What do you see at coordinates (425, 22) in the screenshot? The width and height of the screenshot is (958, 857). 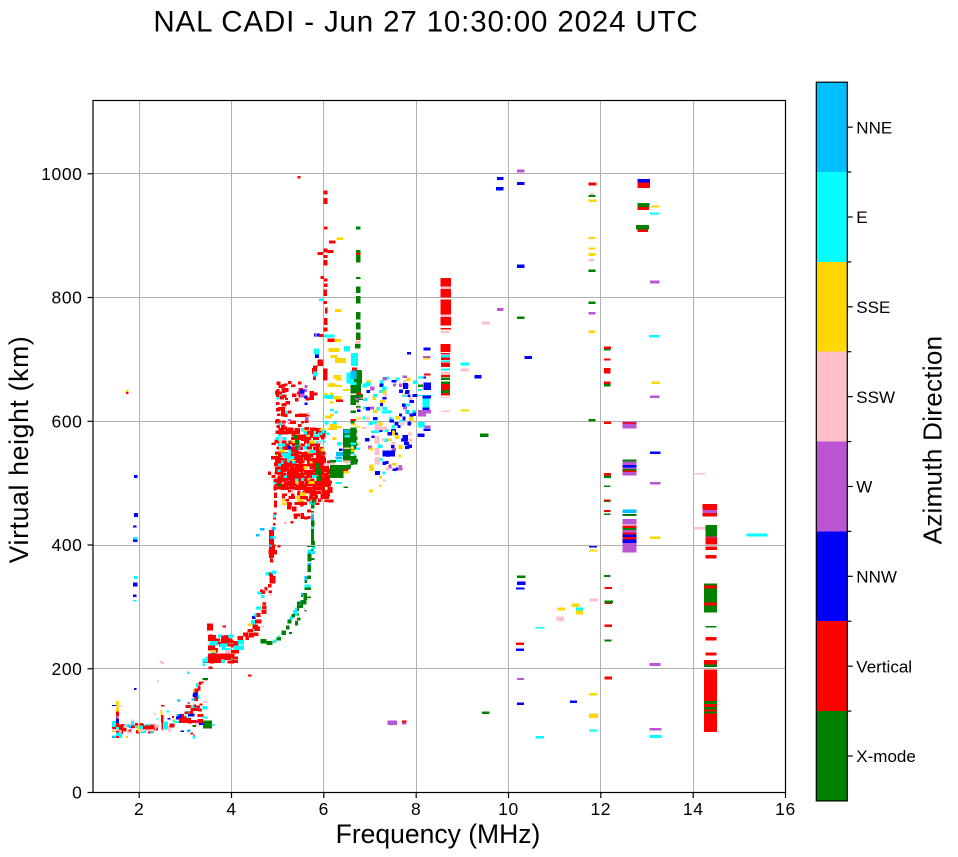 I see `svg-text:NAL CADI - Jun 27 10:30:00 202: NAL CADI - Jun 27 10:30:00 2024 UTC` at bounding box center [425, 22].